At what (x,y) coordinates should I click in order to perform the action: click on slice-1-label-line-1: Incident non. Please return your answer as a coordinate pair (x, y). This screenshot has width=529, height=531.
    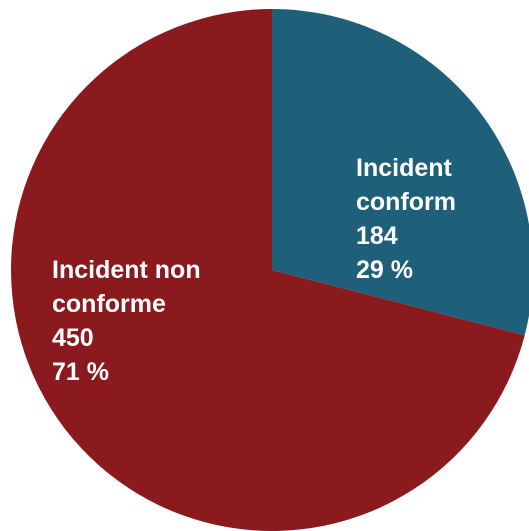
    Looking at the image, I should click on (126, 270).